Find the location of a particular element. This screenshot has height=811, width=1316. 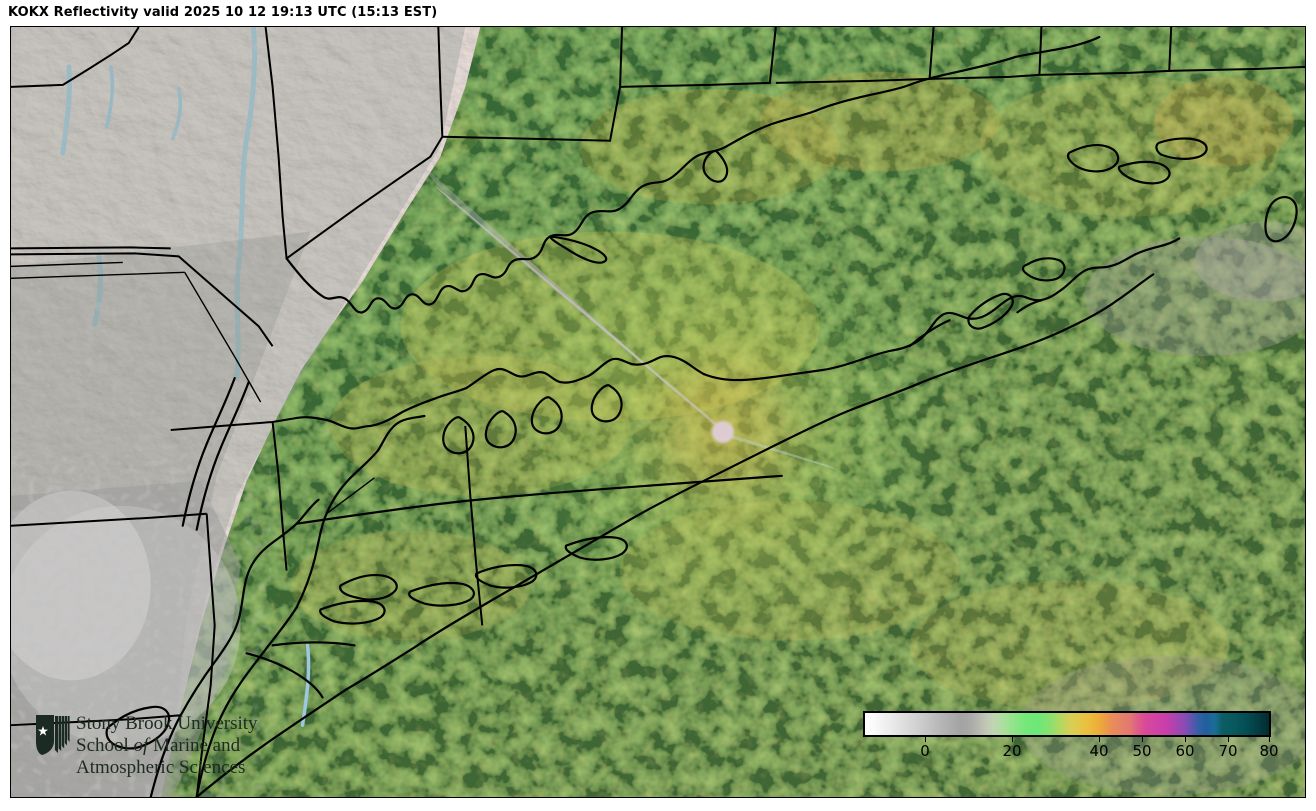

beam-spike-artifact is located at coordinates (624, 312).